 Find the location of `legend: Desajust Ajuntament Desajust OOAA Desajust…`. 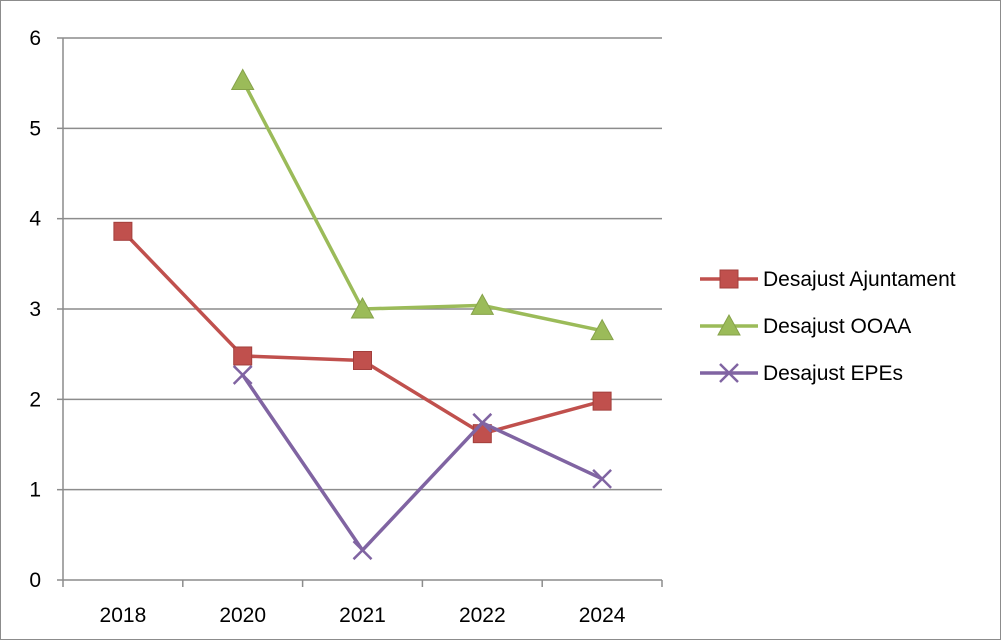

legend: Desajust Ajuntament Desajust OOAA Desajust… is located at coordinates (828, 326).